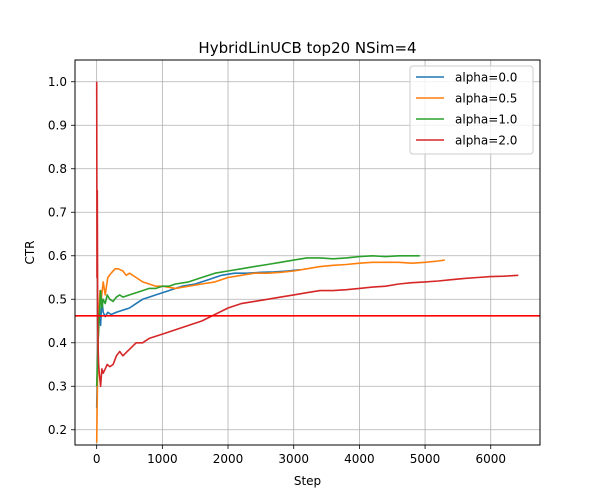 The width and height of the screenshot is (600, 500). What do you see at coordinates (486, 120) in the screenshot?
I see `legend-label: alpha=1.0` at bounding box center [486, 120].